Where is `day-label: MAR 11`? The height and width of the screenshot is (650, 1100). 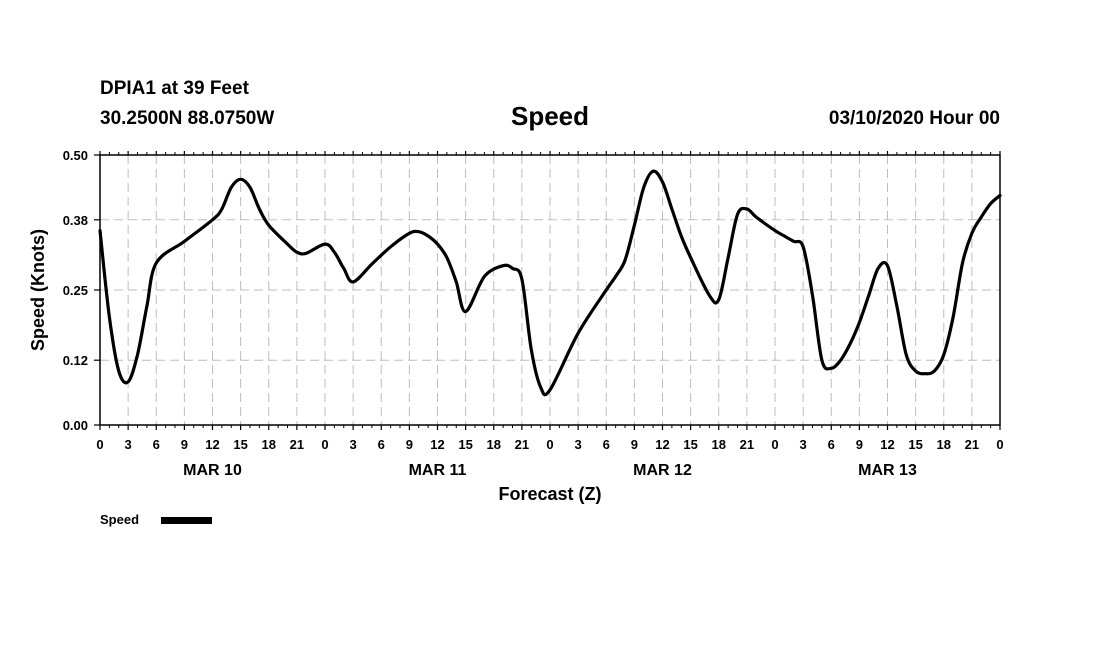
day-label: MAR 11 is located at coordinates (438, 470).